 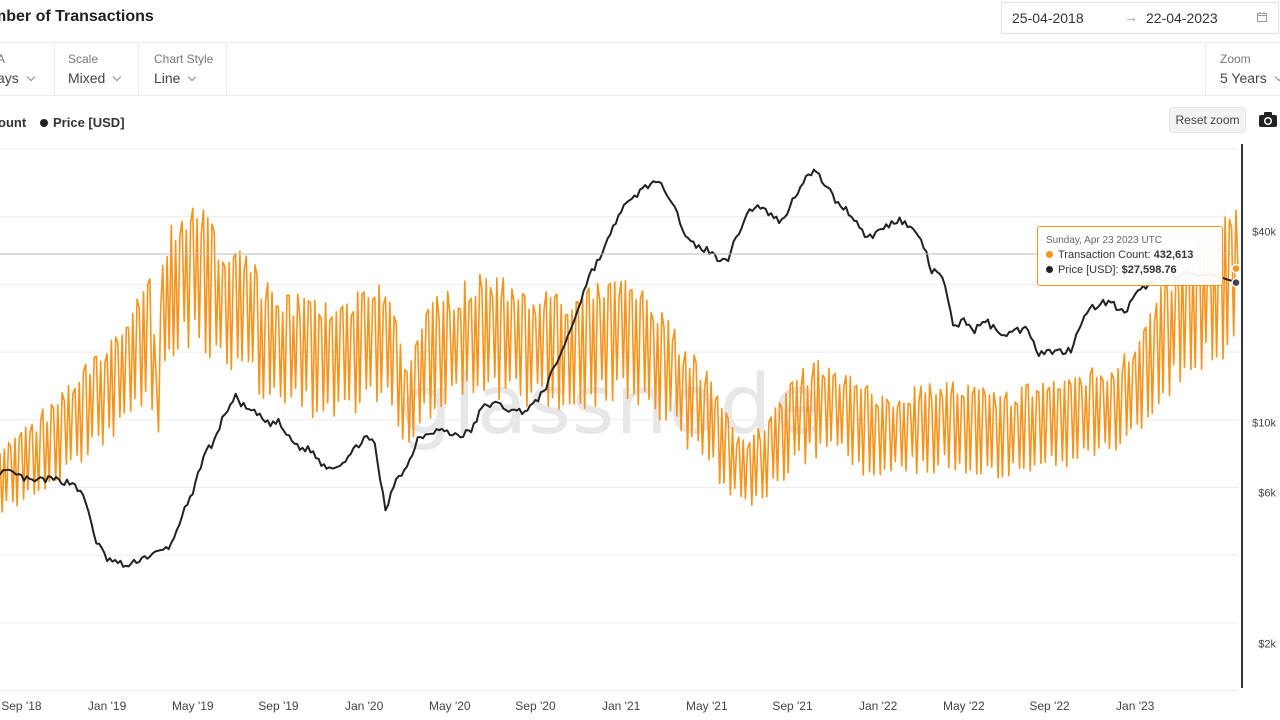 What do you see at coordinates (1088, 270) in the screenshot?
I see `tooltip-price-label: Price [USD]:` at bounding box center [1088, 270].